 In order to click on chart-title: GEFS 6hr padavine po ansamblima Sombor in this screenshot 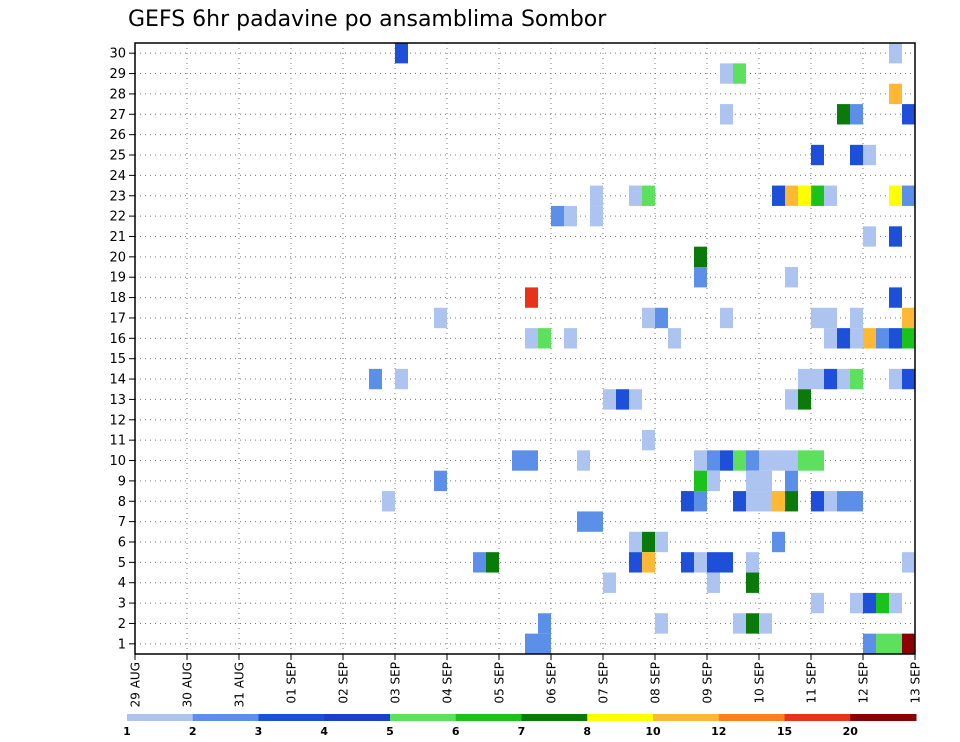, I will do `click(367, 19)`.